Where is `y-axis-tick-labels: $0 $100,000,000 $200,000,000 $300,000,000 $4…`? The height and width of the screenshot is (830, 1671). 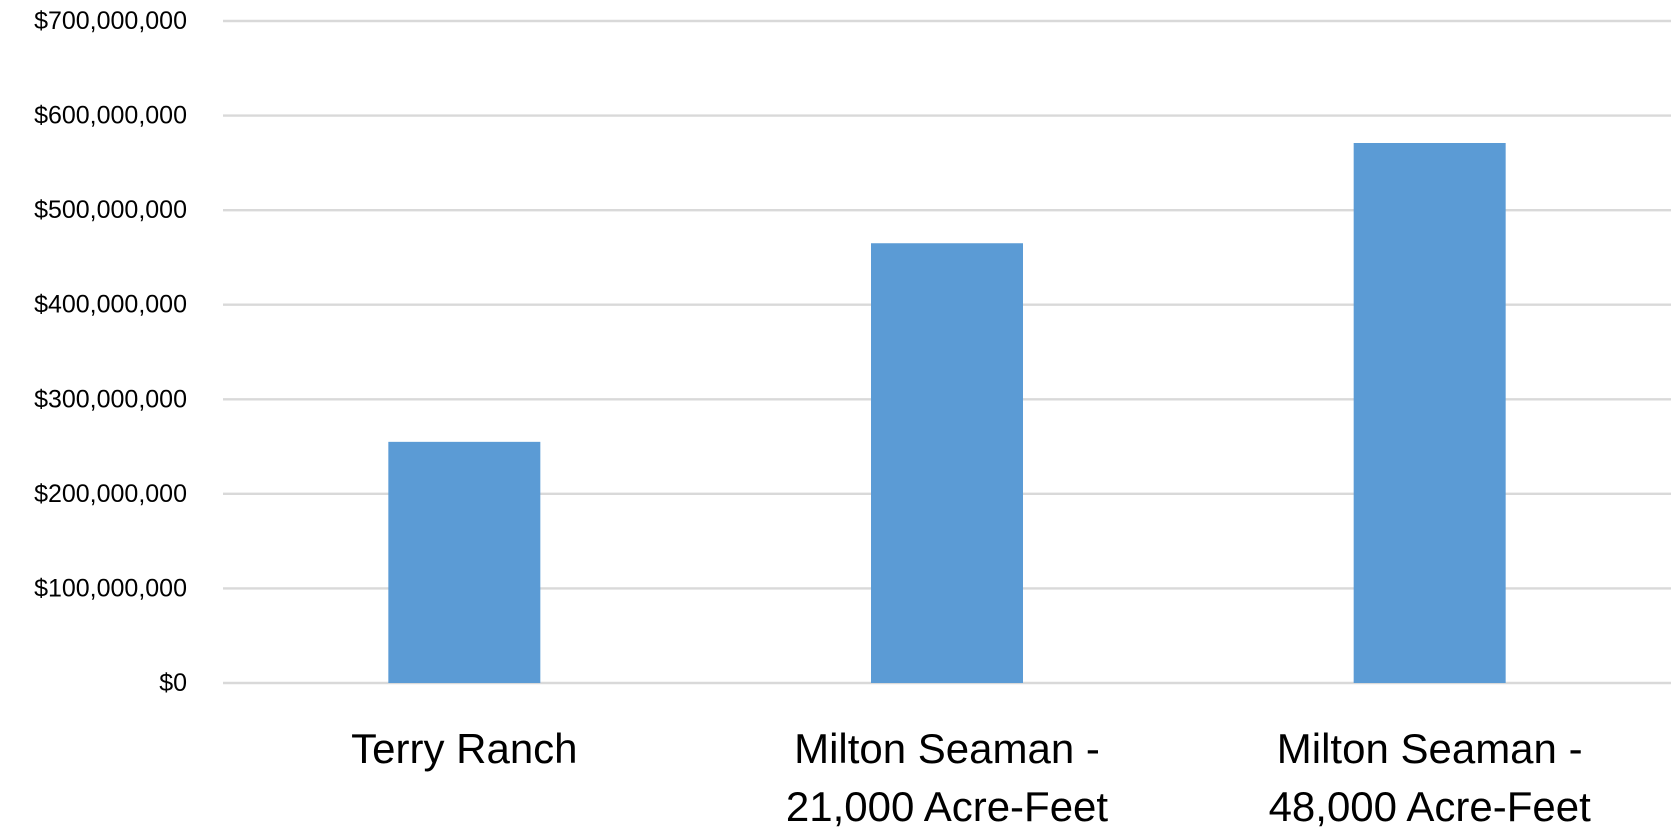 y-axis-tick-labels: $0 $100,000,000 $200,000,000 $300,000,000 $4… is located at coordinates (110, 352).